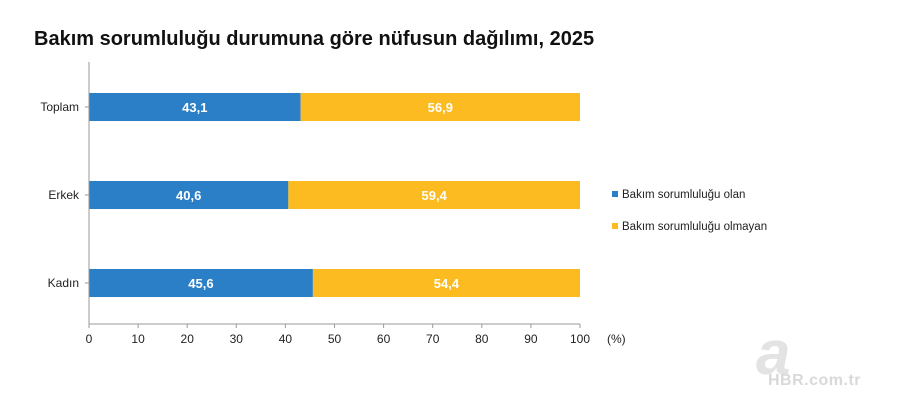 The image size is (900, 400). I want to click on category-label: Erkek, so click(64, 195).